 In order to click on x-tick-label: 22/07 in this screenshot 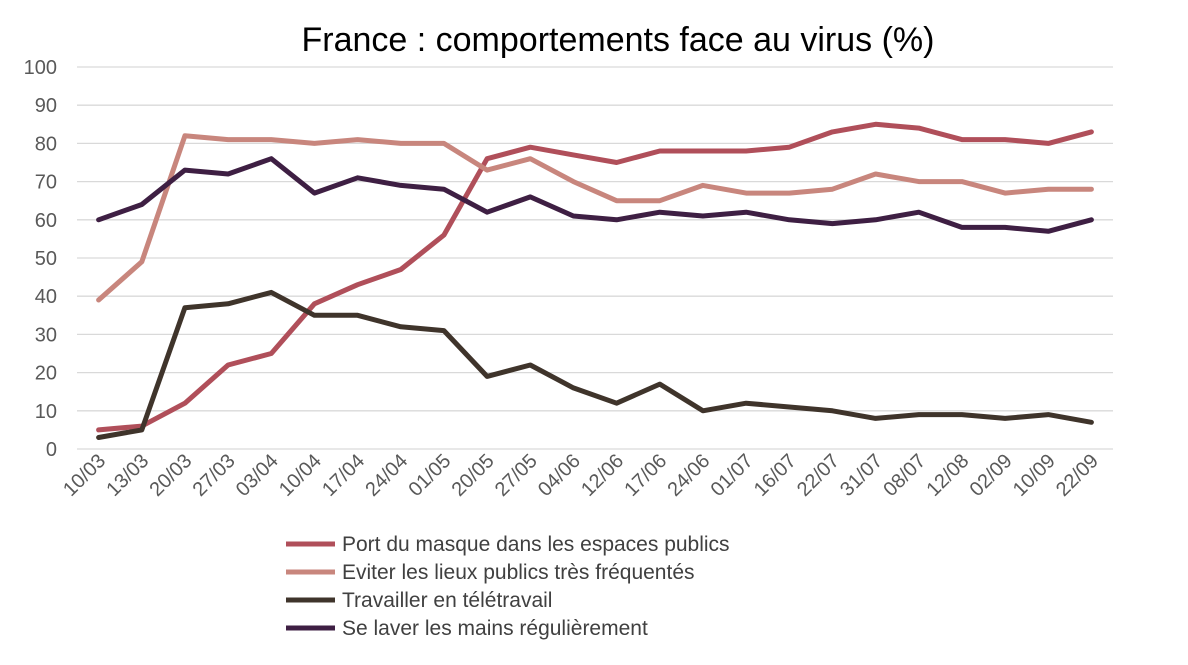, I will do `click(818, 475)`.